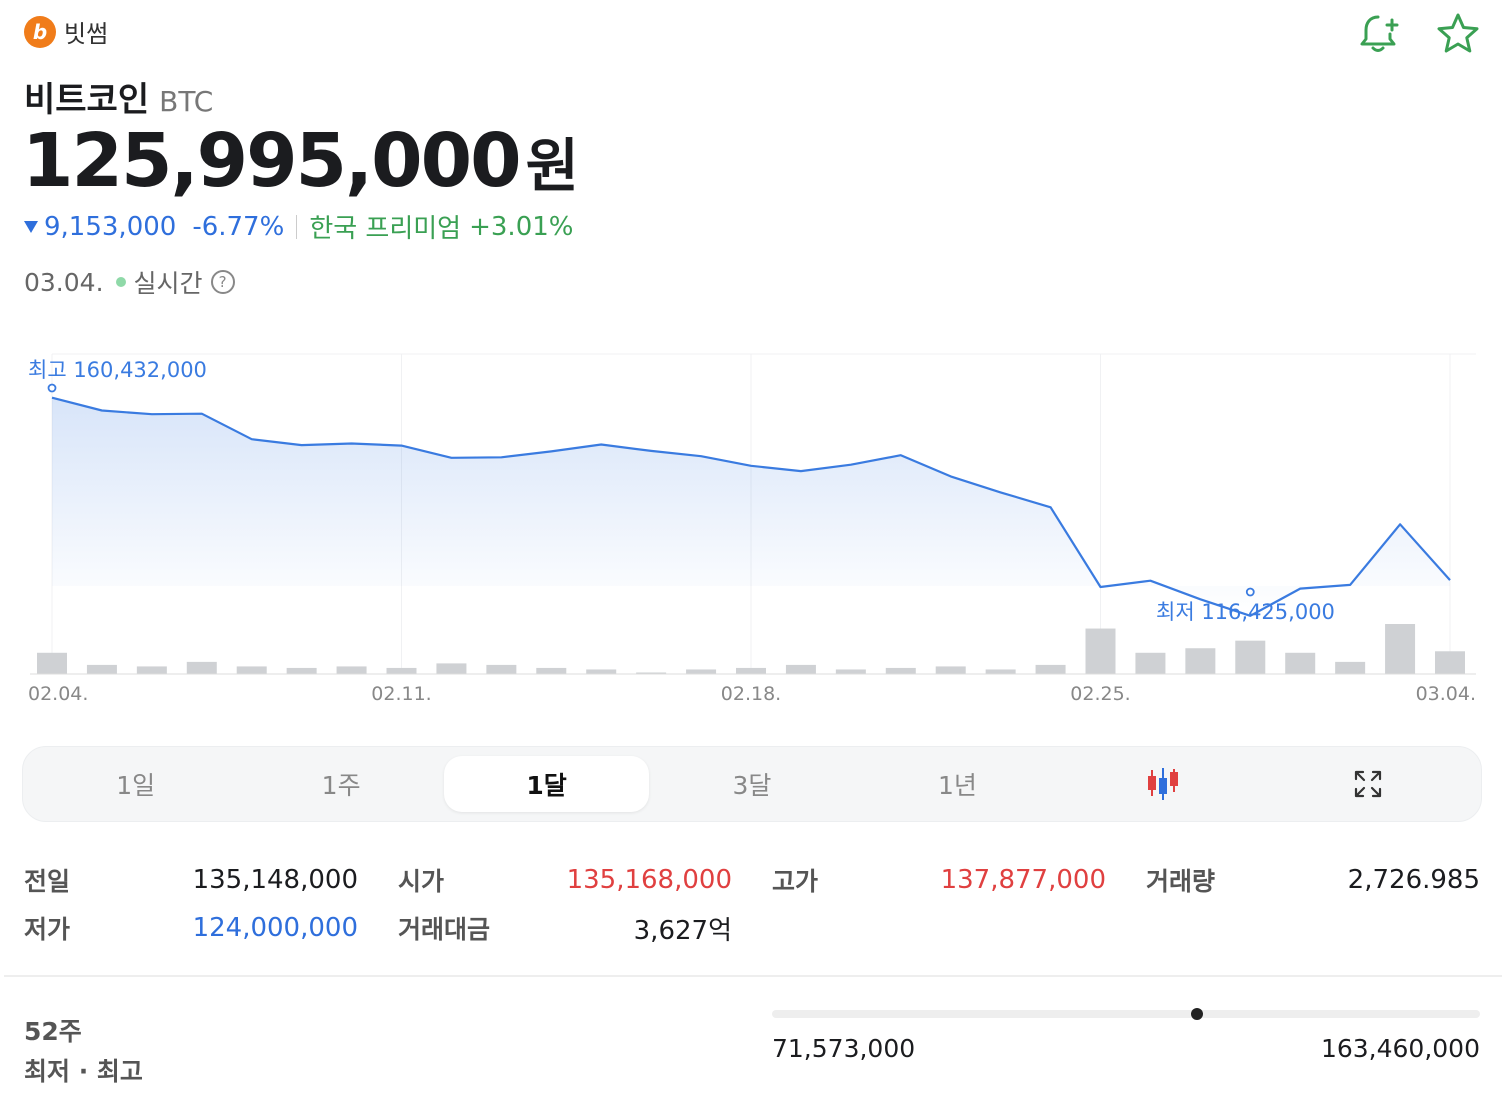 This screenshot has height=1118, width=1506. I want to click on stat-prev-close: 전일 135,148,000, so click(211, 880).